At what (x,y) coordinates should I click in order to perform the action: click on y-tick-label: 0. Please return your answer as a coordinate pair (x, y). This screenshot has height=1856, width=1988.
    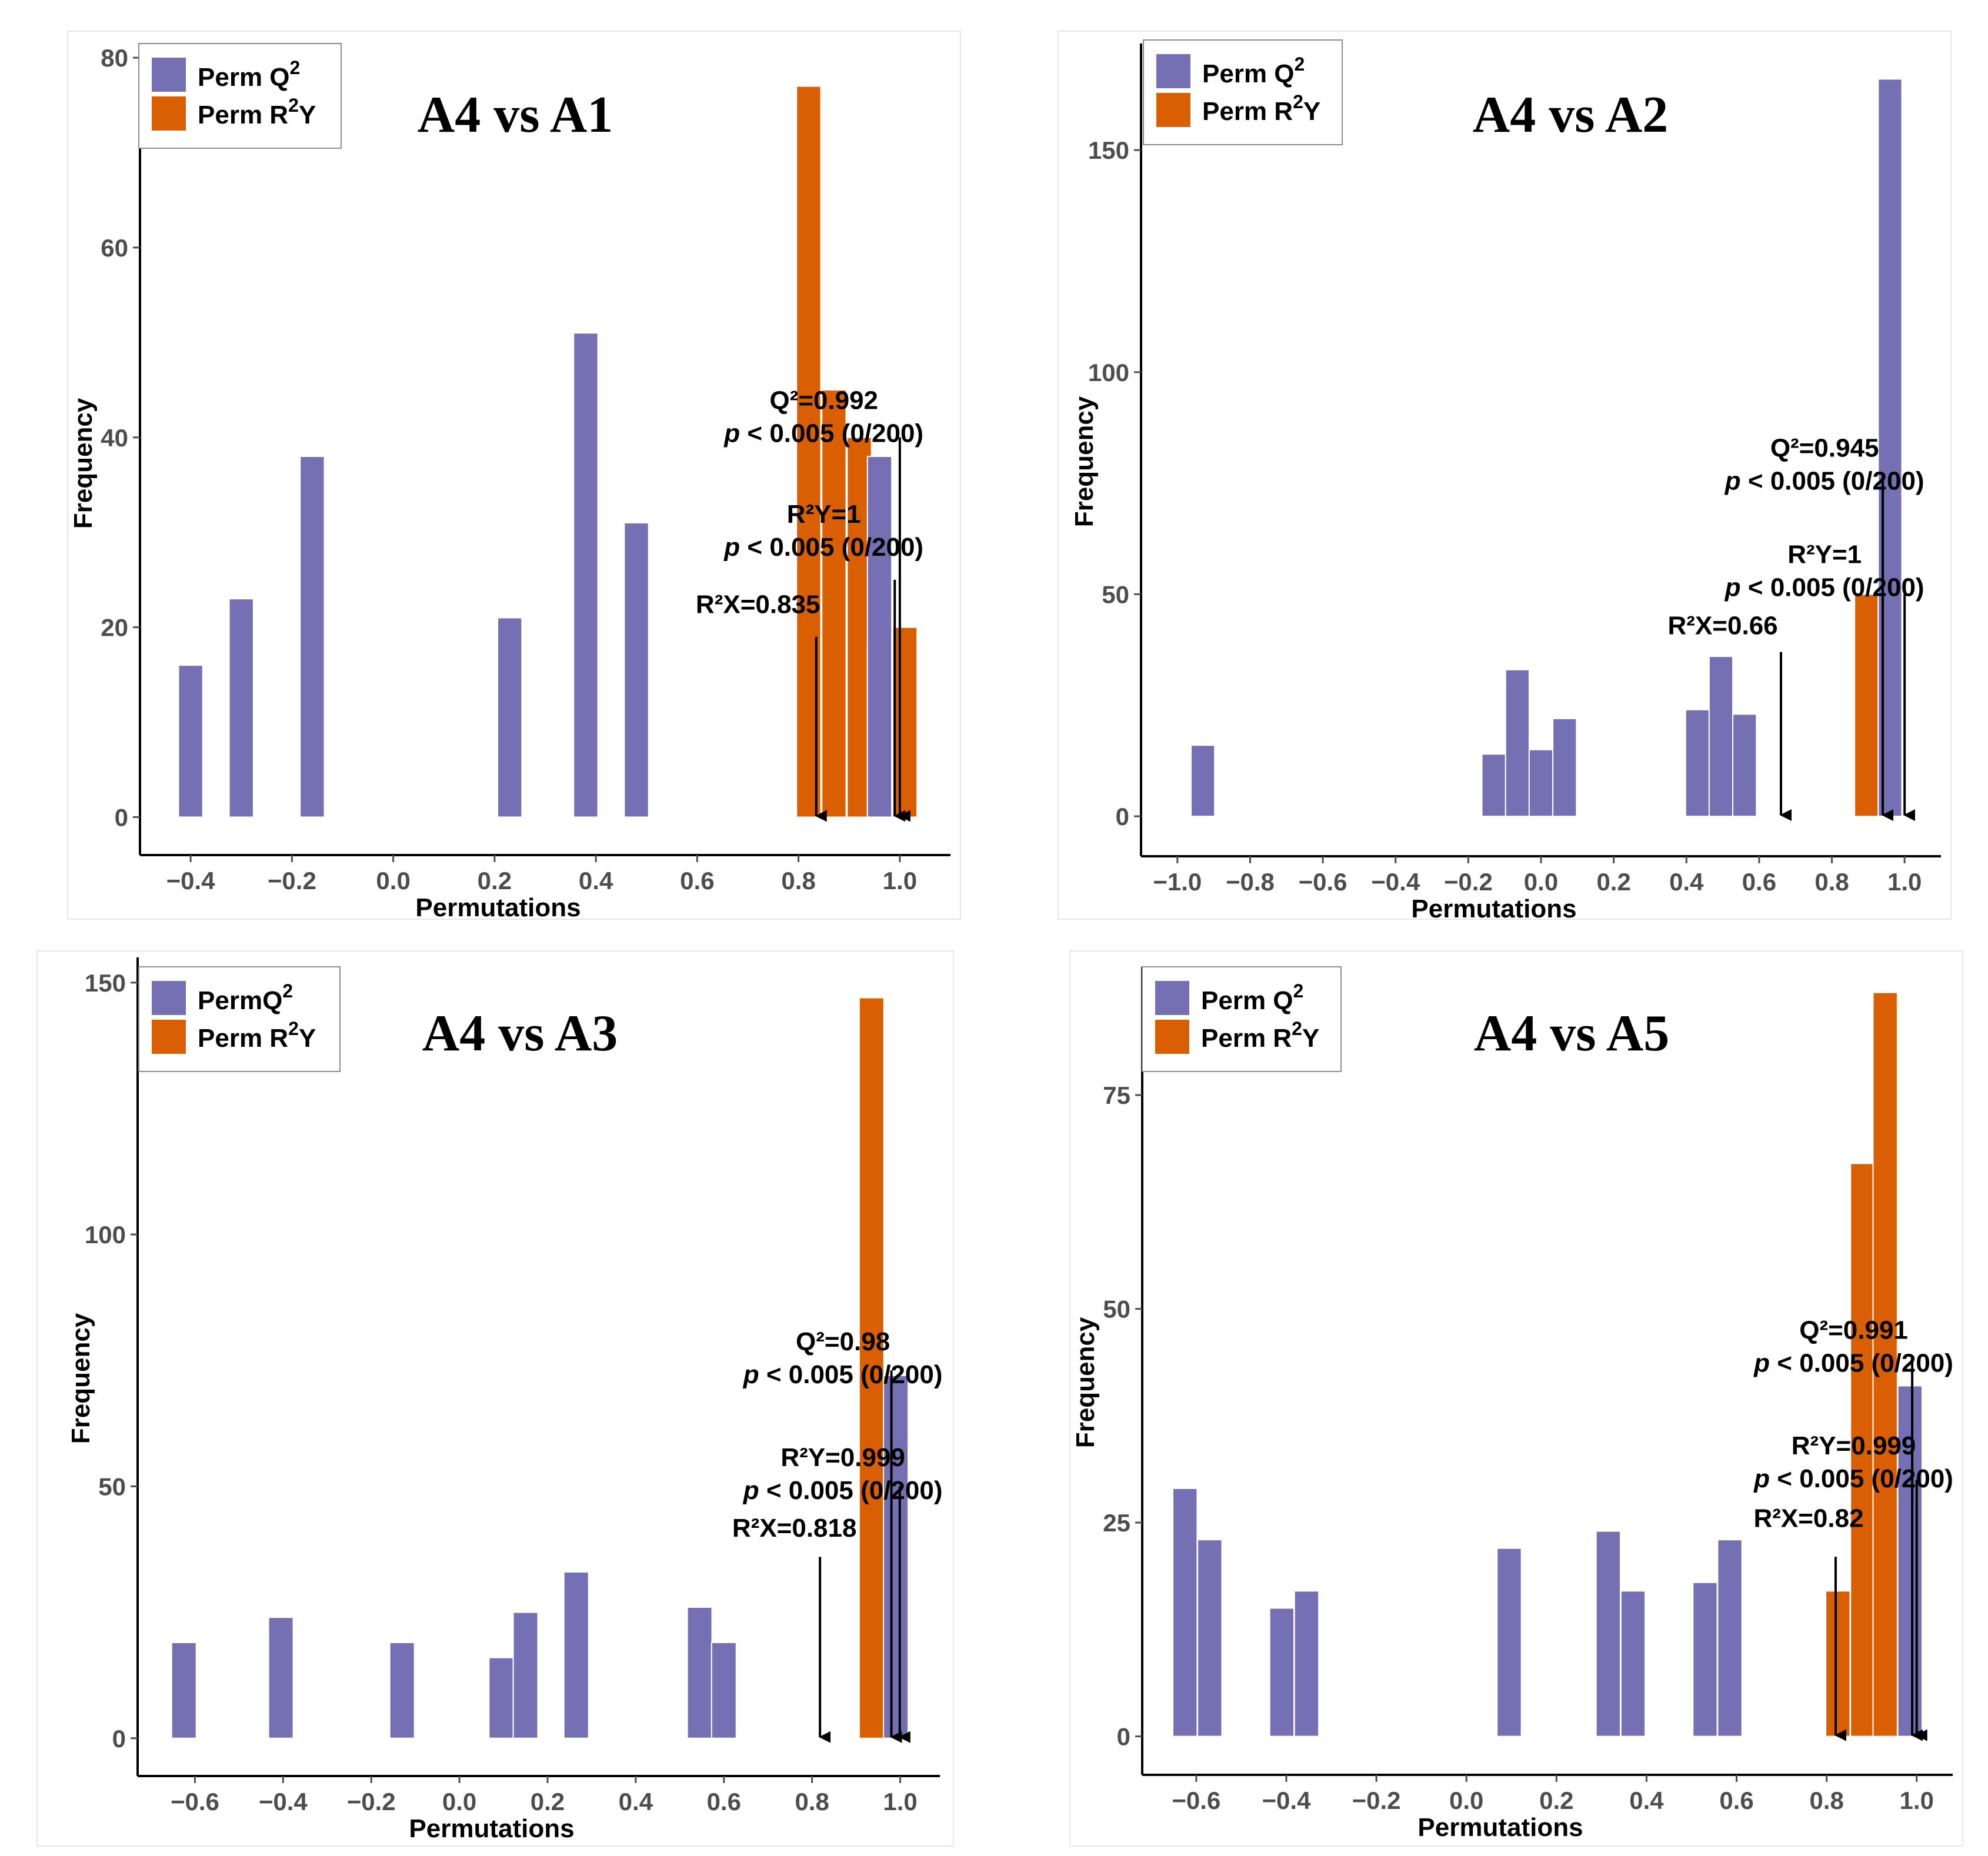
    Looking at the image, I should click on (121, 817).